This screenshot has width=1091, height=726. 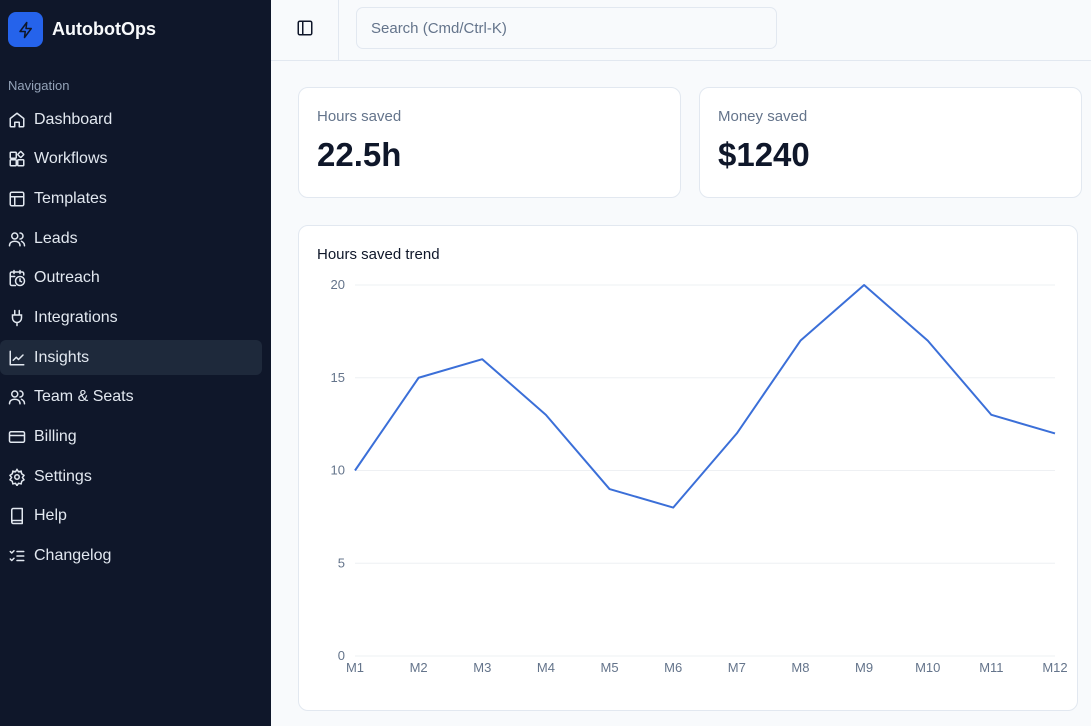 I want to click on sidebar-item-label: Insights, so click(x=62, y=357).